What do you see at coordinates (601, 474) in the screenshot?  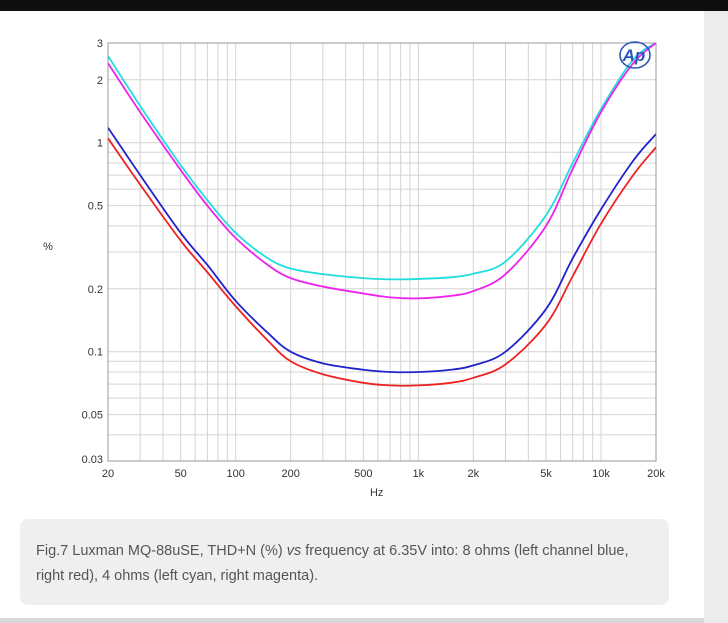 I see `x-tick-label: 10k` at bounding box center [601, 474].